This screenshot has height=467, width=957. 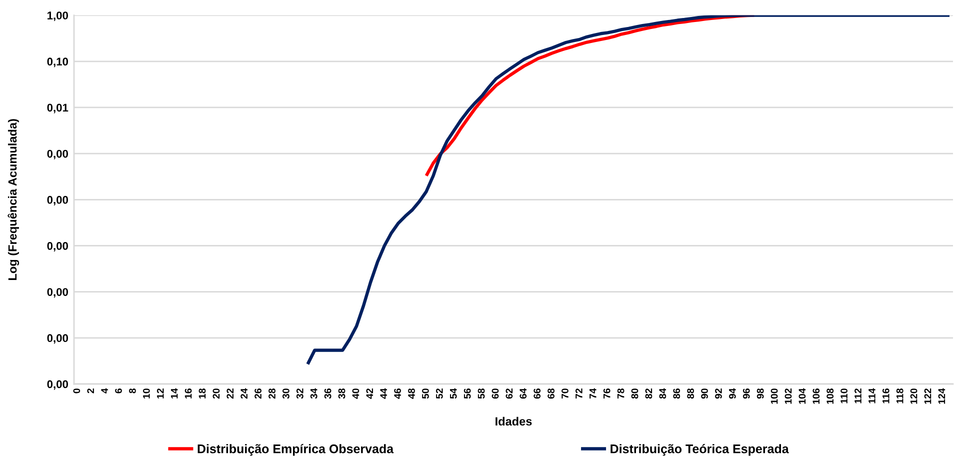 I want to click on legend-label: Distribuição Teórica Esperada, so click(x=699, y=450).